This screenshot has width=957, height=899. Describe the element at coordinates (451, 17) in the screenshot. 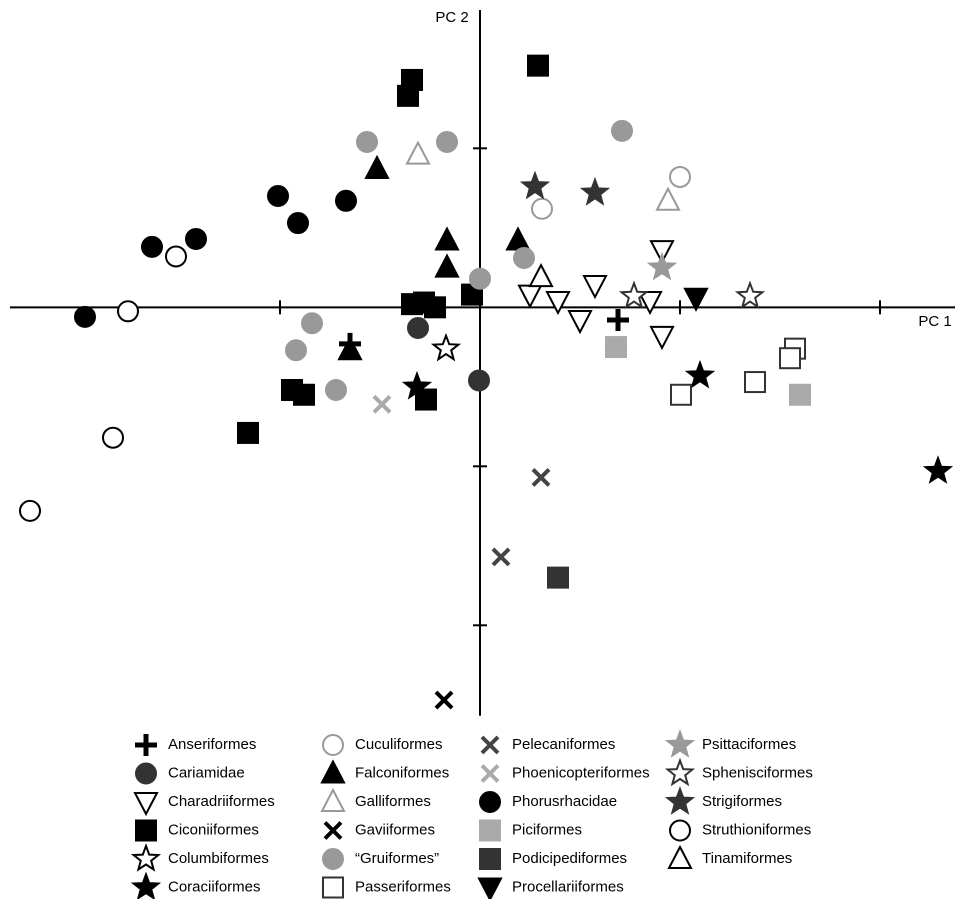

I see `y-axis-label: PC 2` at that location.